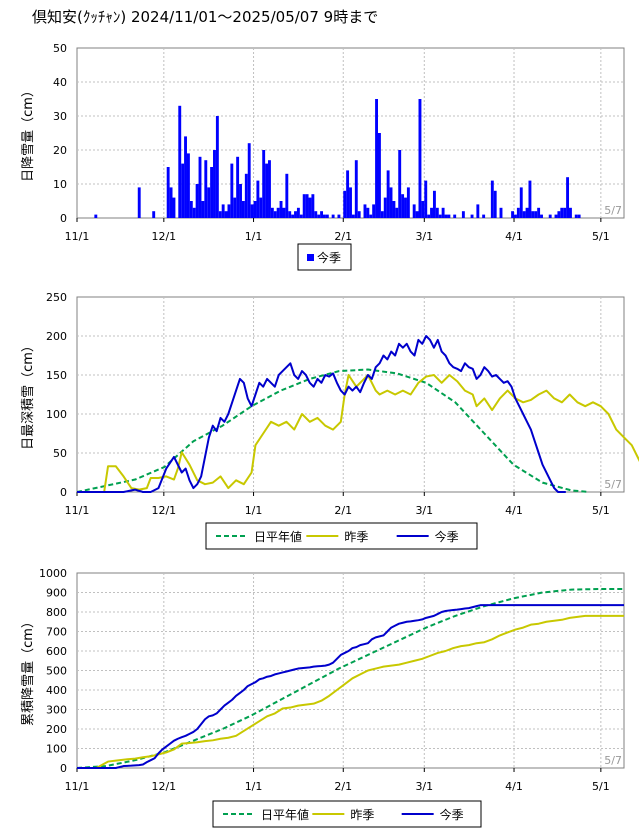 This screenshot has height=833, width=639. I want to click on series-line-last-season, so click(358, 433).